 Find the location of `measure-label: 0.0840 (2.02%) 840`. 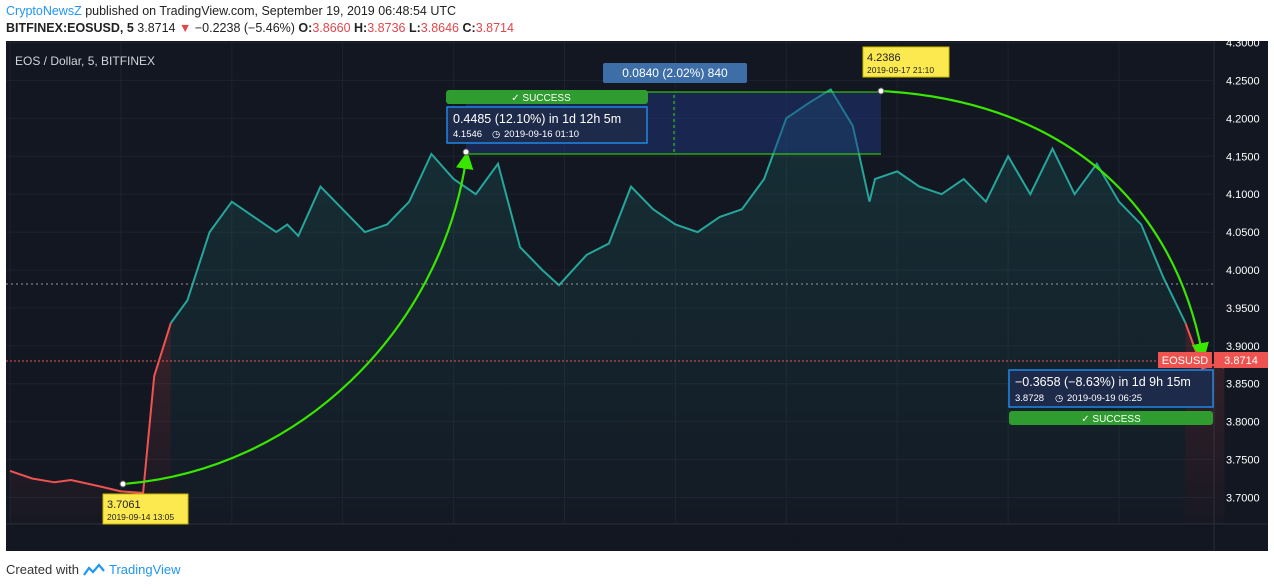

measure-label: 0.0840 (2.02%) 840 is located at coordinates (675, 73).